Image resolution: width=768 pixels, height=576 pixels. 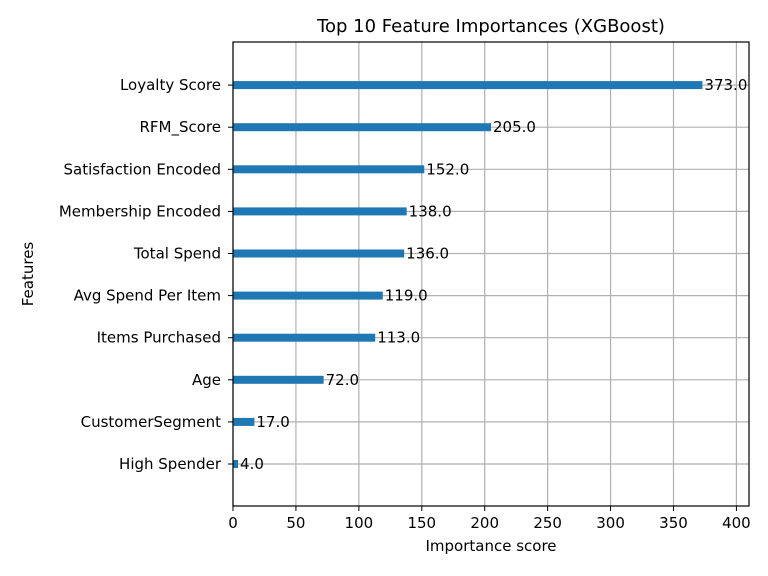 I want to click on category-label: RFM_Score, so click(x=180, y=127).